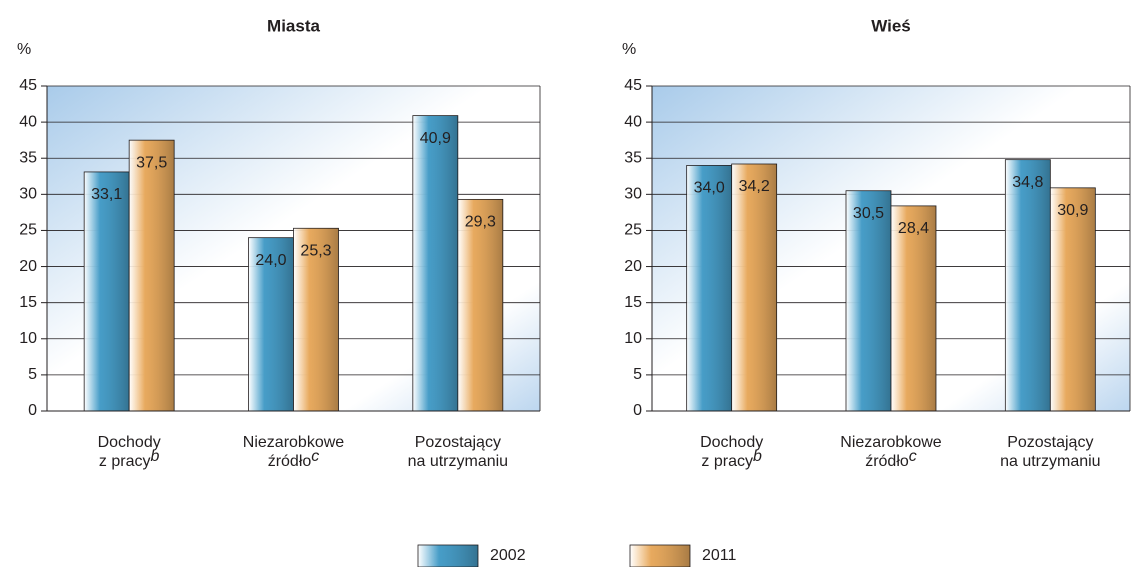  Describe the element at coordinates (754, 186) in the screenshot. I see `value-label: 34,2` at that location.